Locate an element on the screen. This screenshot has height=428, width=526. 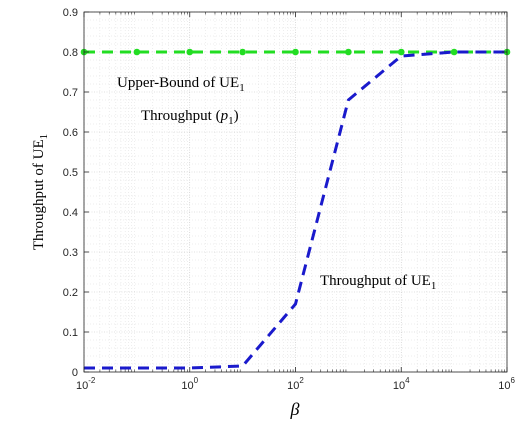
y-tick-label: 0 is located at coordinates (75, 373).